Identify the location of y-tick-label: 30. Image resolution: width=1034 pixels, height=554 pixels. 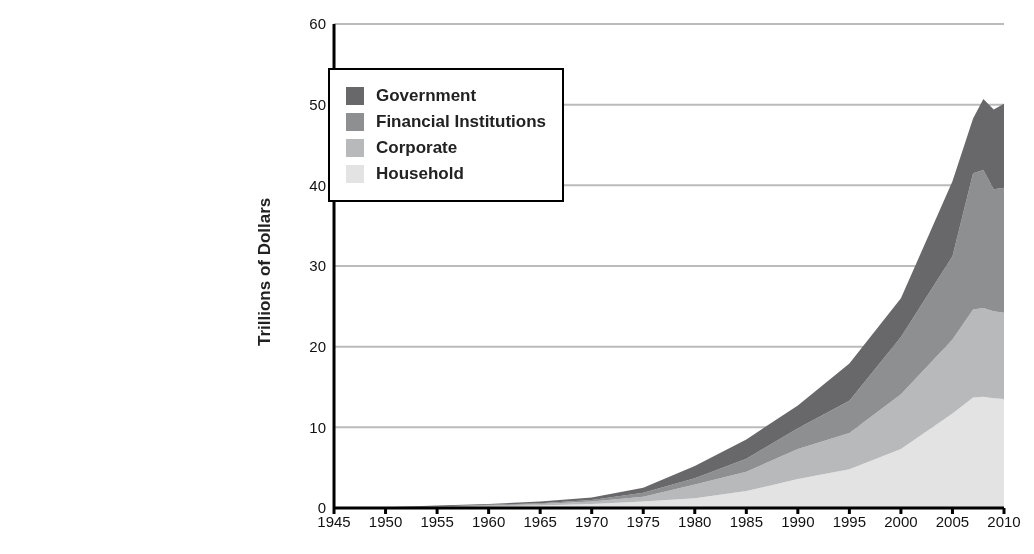
(318, 266).